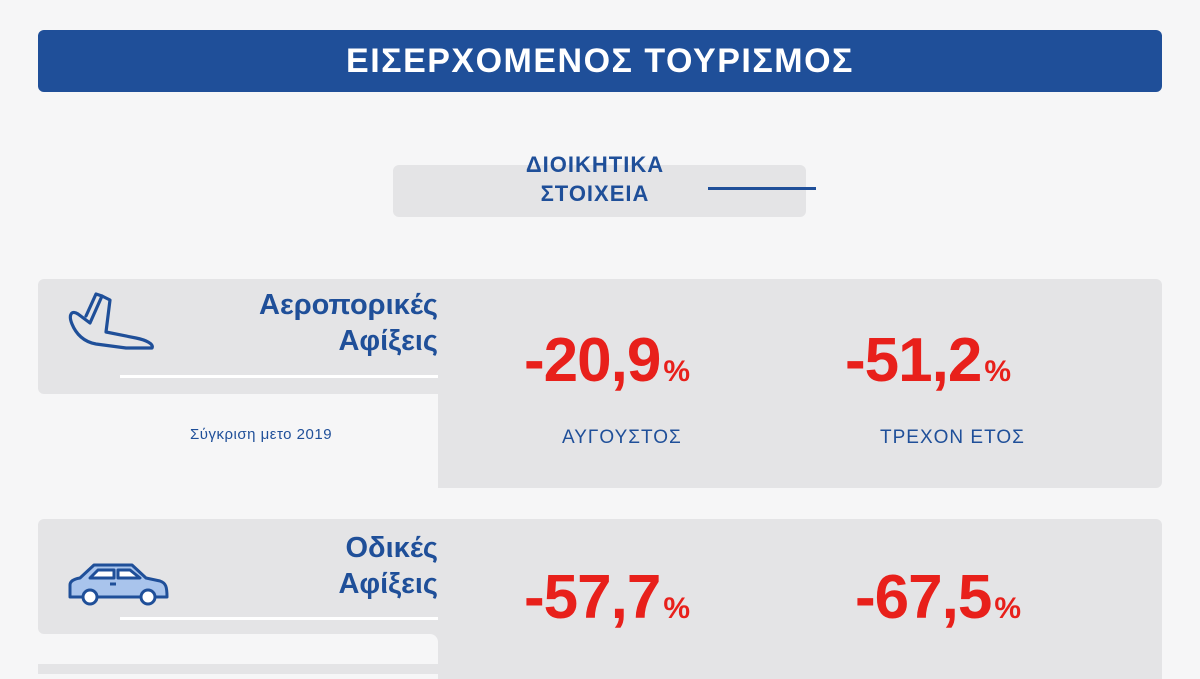  I want to click on section-label-line2: ΣΤΟΙΧΕΙΑ, so click(595, 193).